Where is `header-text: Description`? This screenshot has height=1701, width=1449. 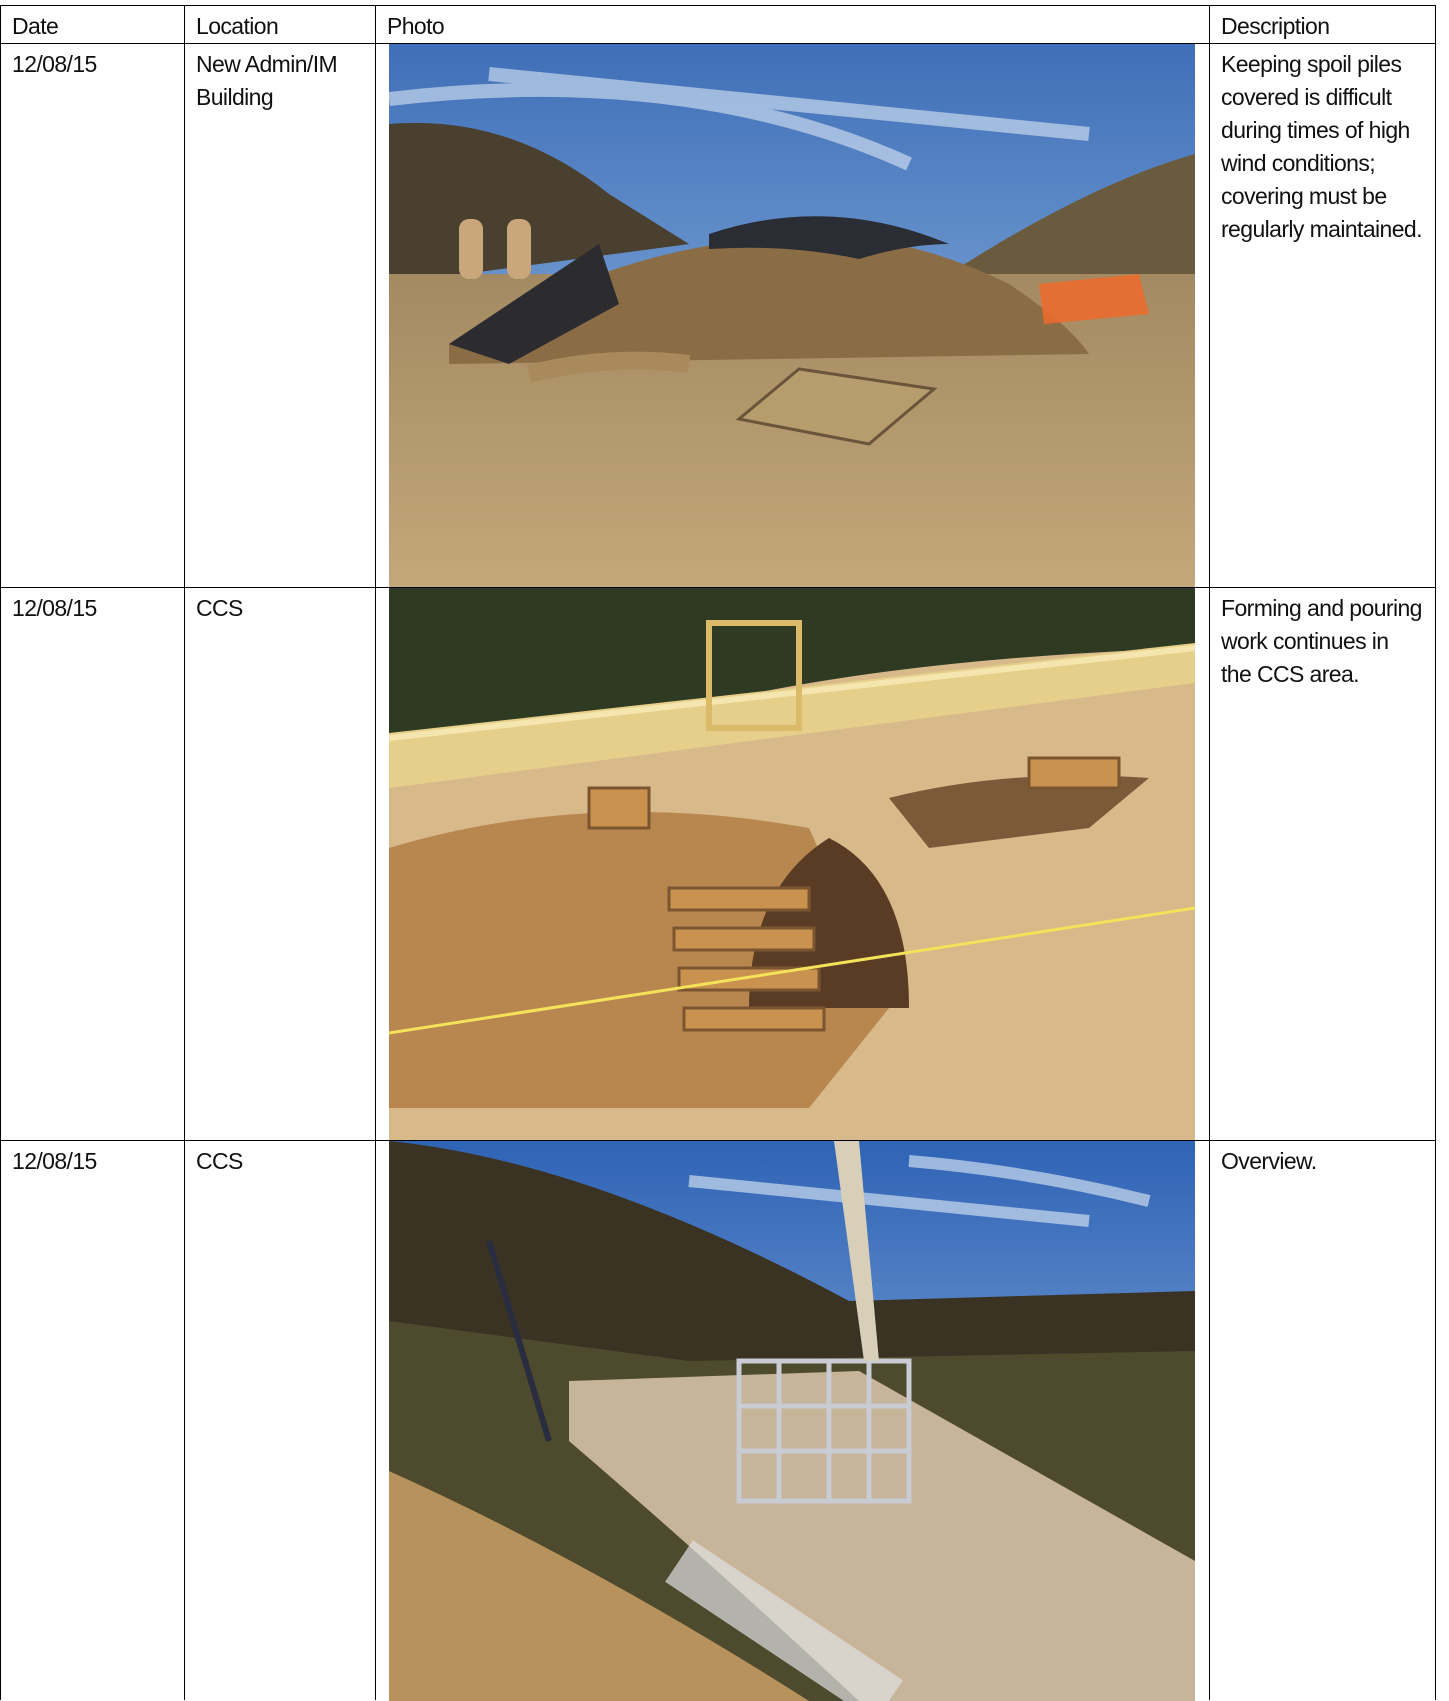
header-text: Description is located at coordinates (1275, 26).